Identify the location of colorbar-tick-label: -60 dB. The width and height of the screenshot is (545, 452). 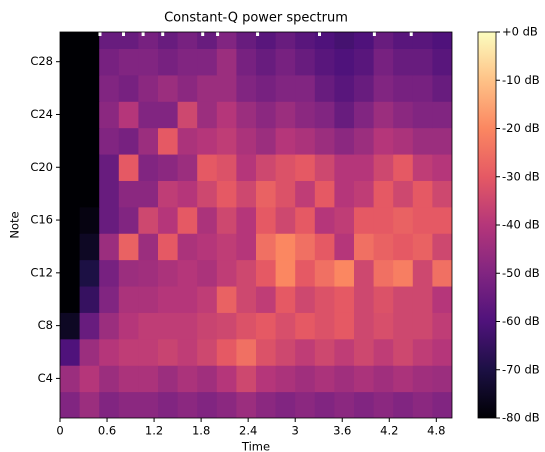
(521, 321).